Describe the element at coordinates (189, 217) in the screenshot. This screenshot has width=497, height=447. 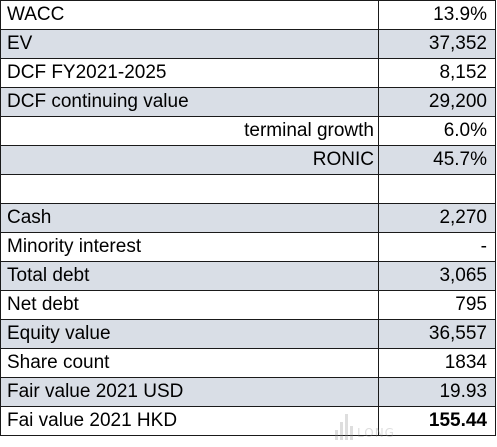
I see `row-label: Cash` at that location.